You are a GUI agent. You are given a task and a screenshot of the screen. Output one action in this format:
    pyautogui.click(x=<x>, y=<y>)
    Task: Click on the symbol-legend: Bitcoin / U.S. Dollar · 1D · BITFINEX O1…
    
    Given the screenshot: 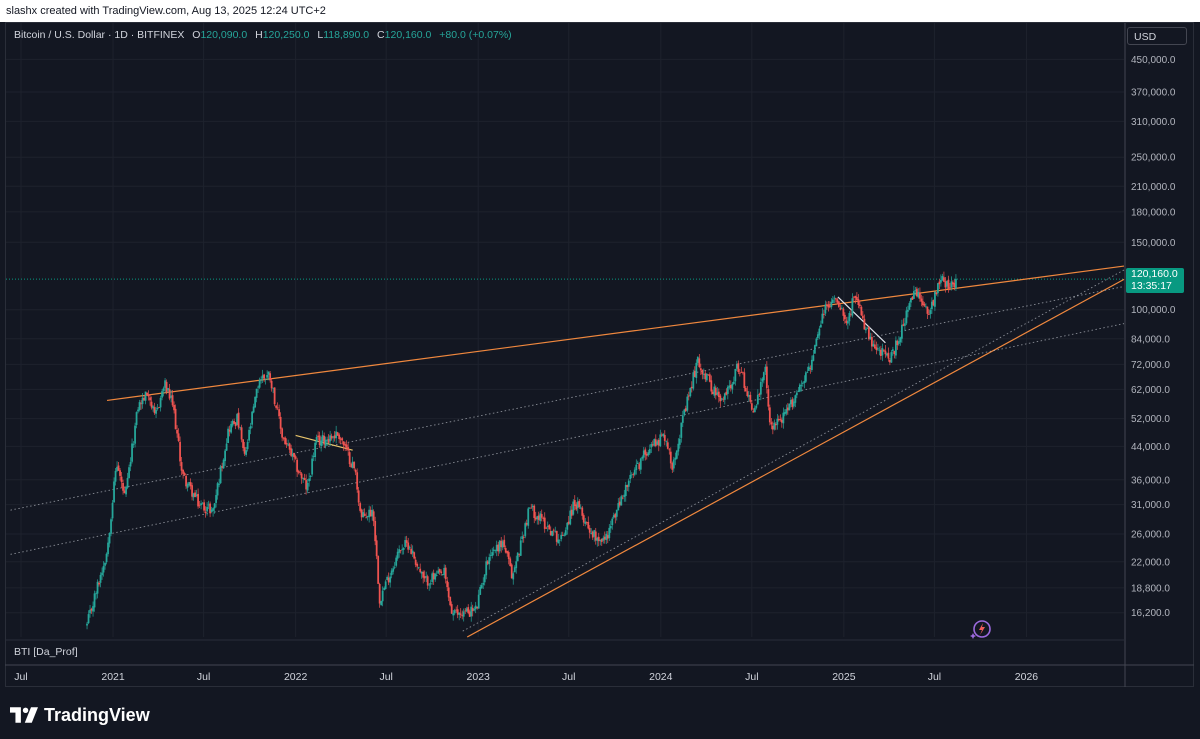 What is the action you would take?
    pyautogui.click(x=263, y=35)
    